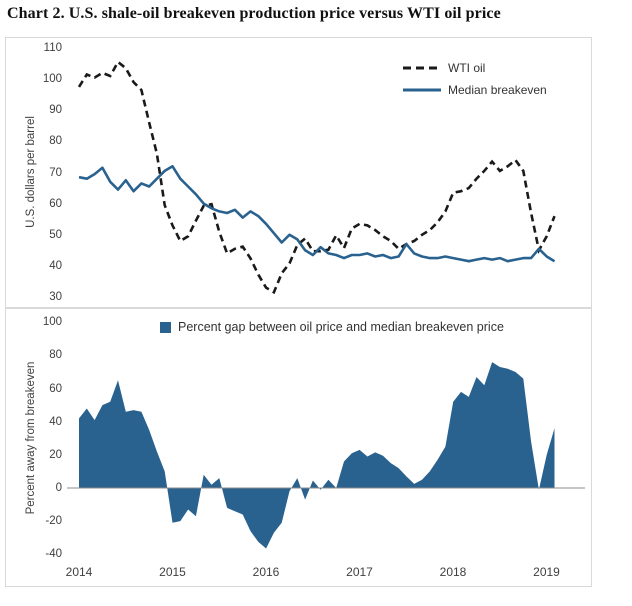  What do you see at coordinates (317, 214) in the screenshot?
I see `median-breakeven-line-series` at bounding box center [317, 214].